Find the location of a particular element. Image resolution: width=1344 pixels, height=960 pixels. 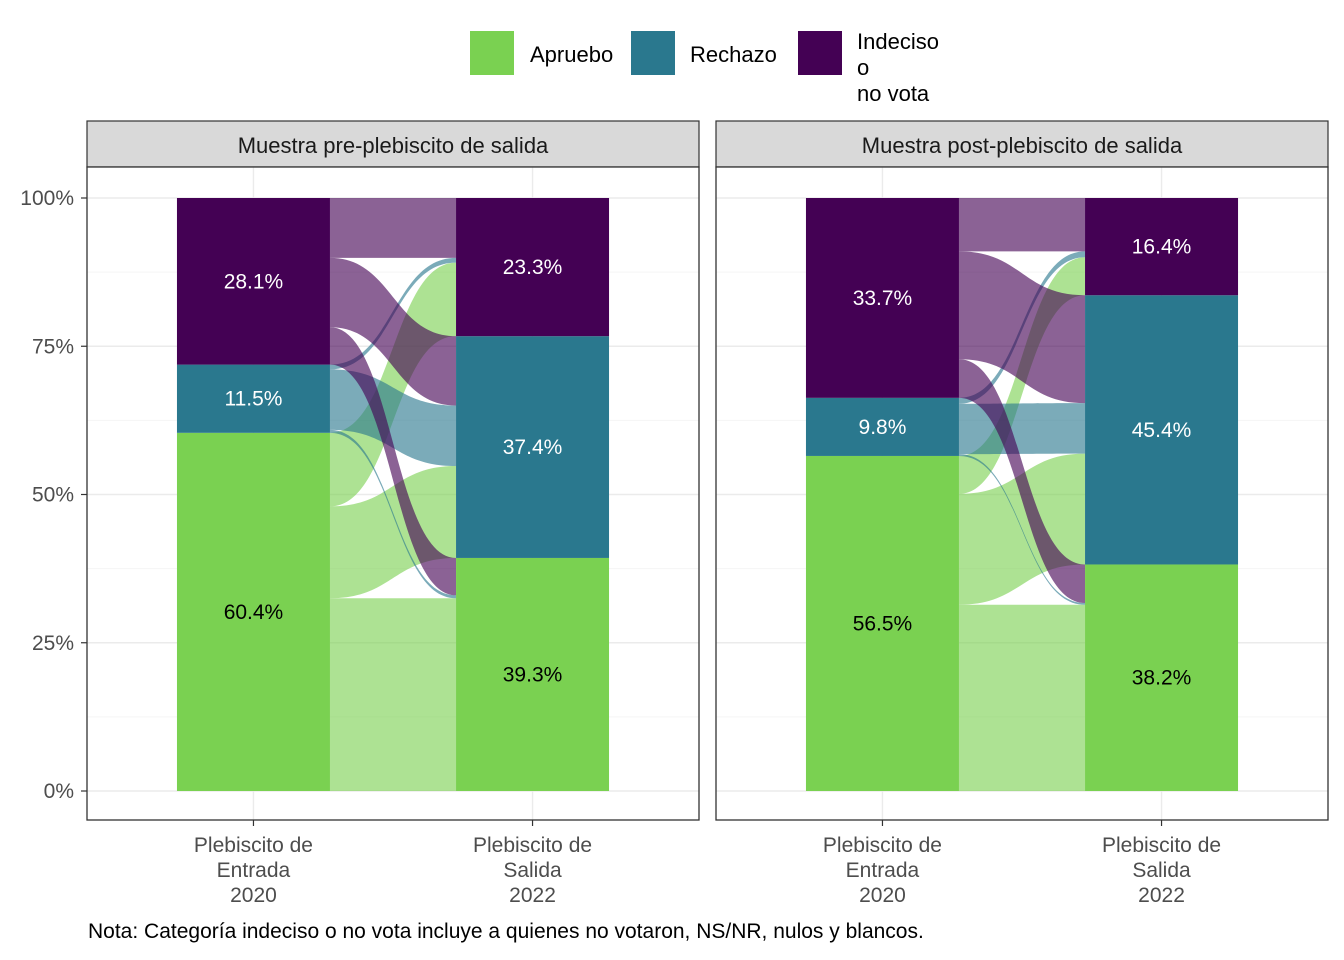

panel-title: Muestra pre-plebiscito de salida is located at coordinates (393, 145).